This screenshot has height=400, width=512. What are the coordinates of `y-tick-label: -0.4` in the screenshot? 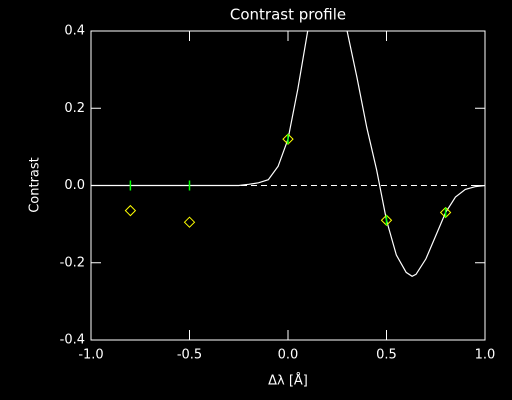 It's located at (72, 340).